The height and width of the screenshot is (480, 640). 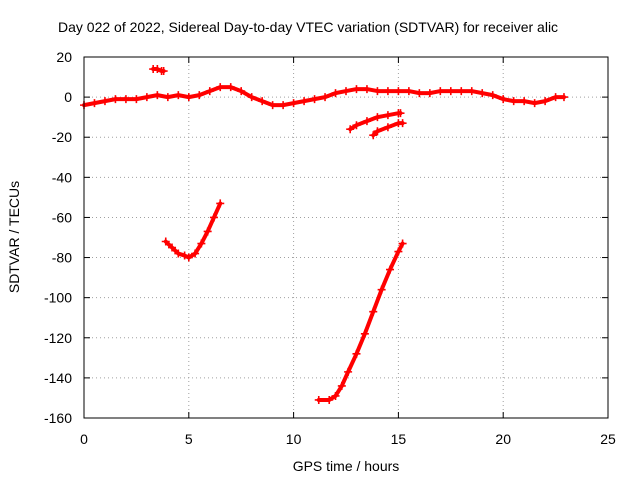 I want to click on y-tick-label: 0, so click(x=68, y=97).